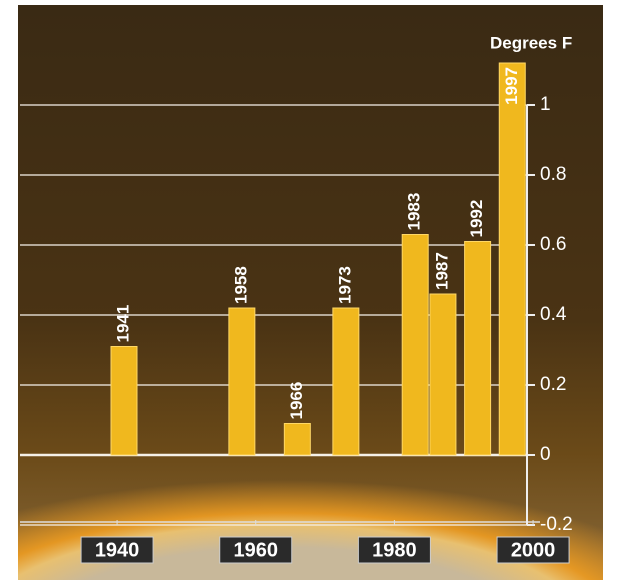 This screenshot has width=623, height=583. I want to click on y-tick-label: 0, so click(545, 454).